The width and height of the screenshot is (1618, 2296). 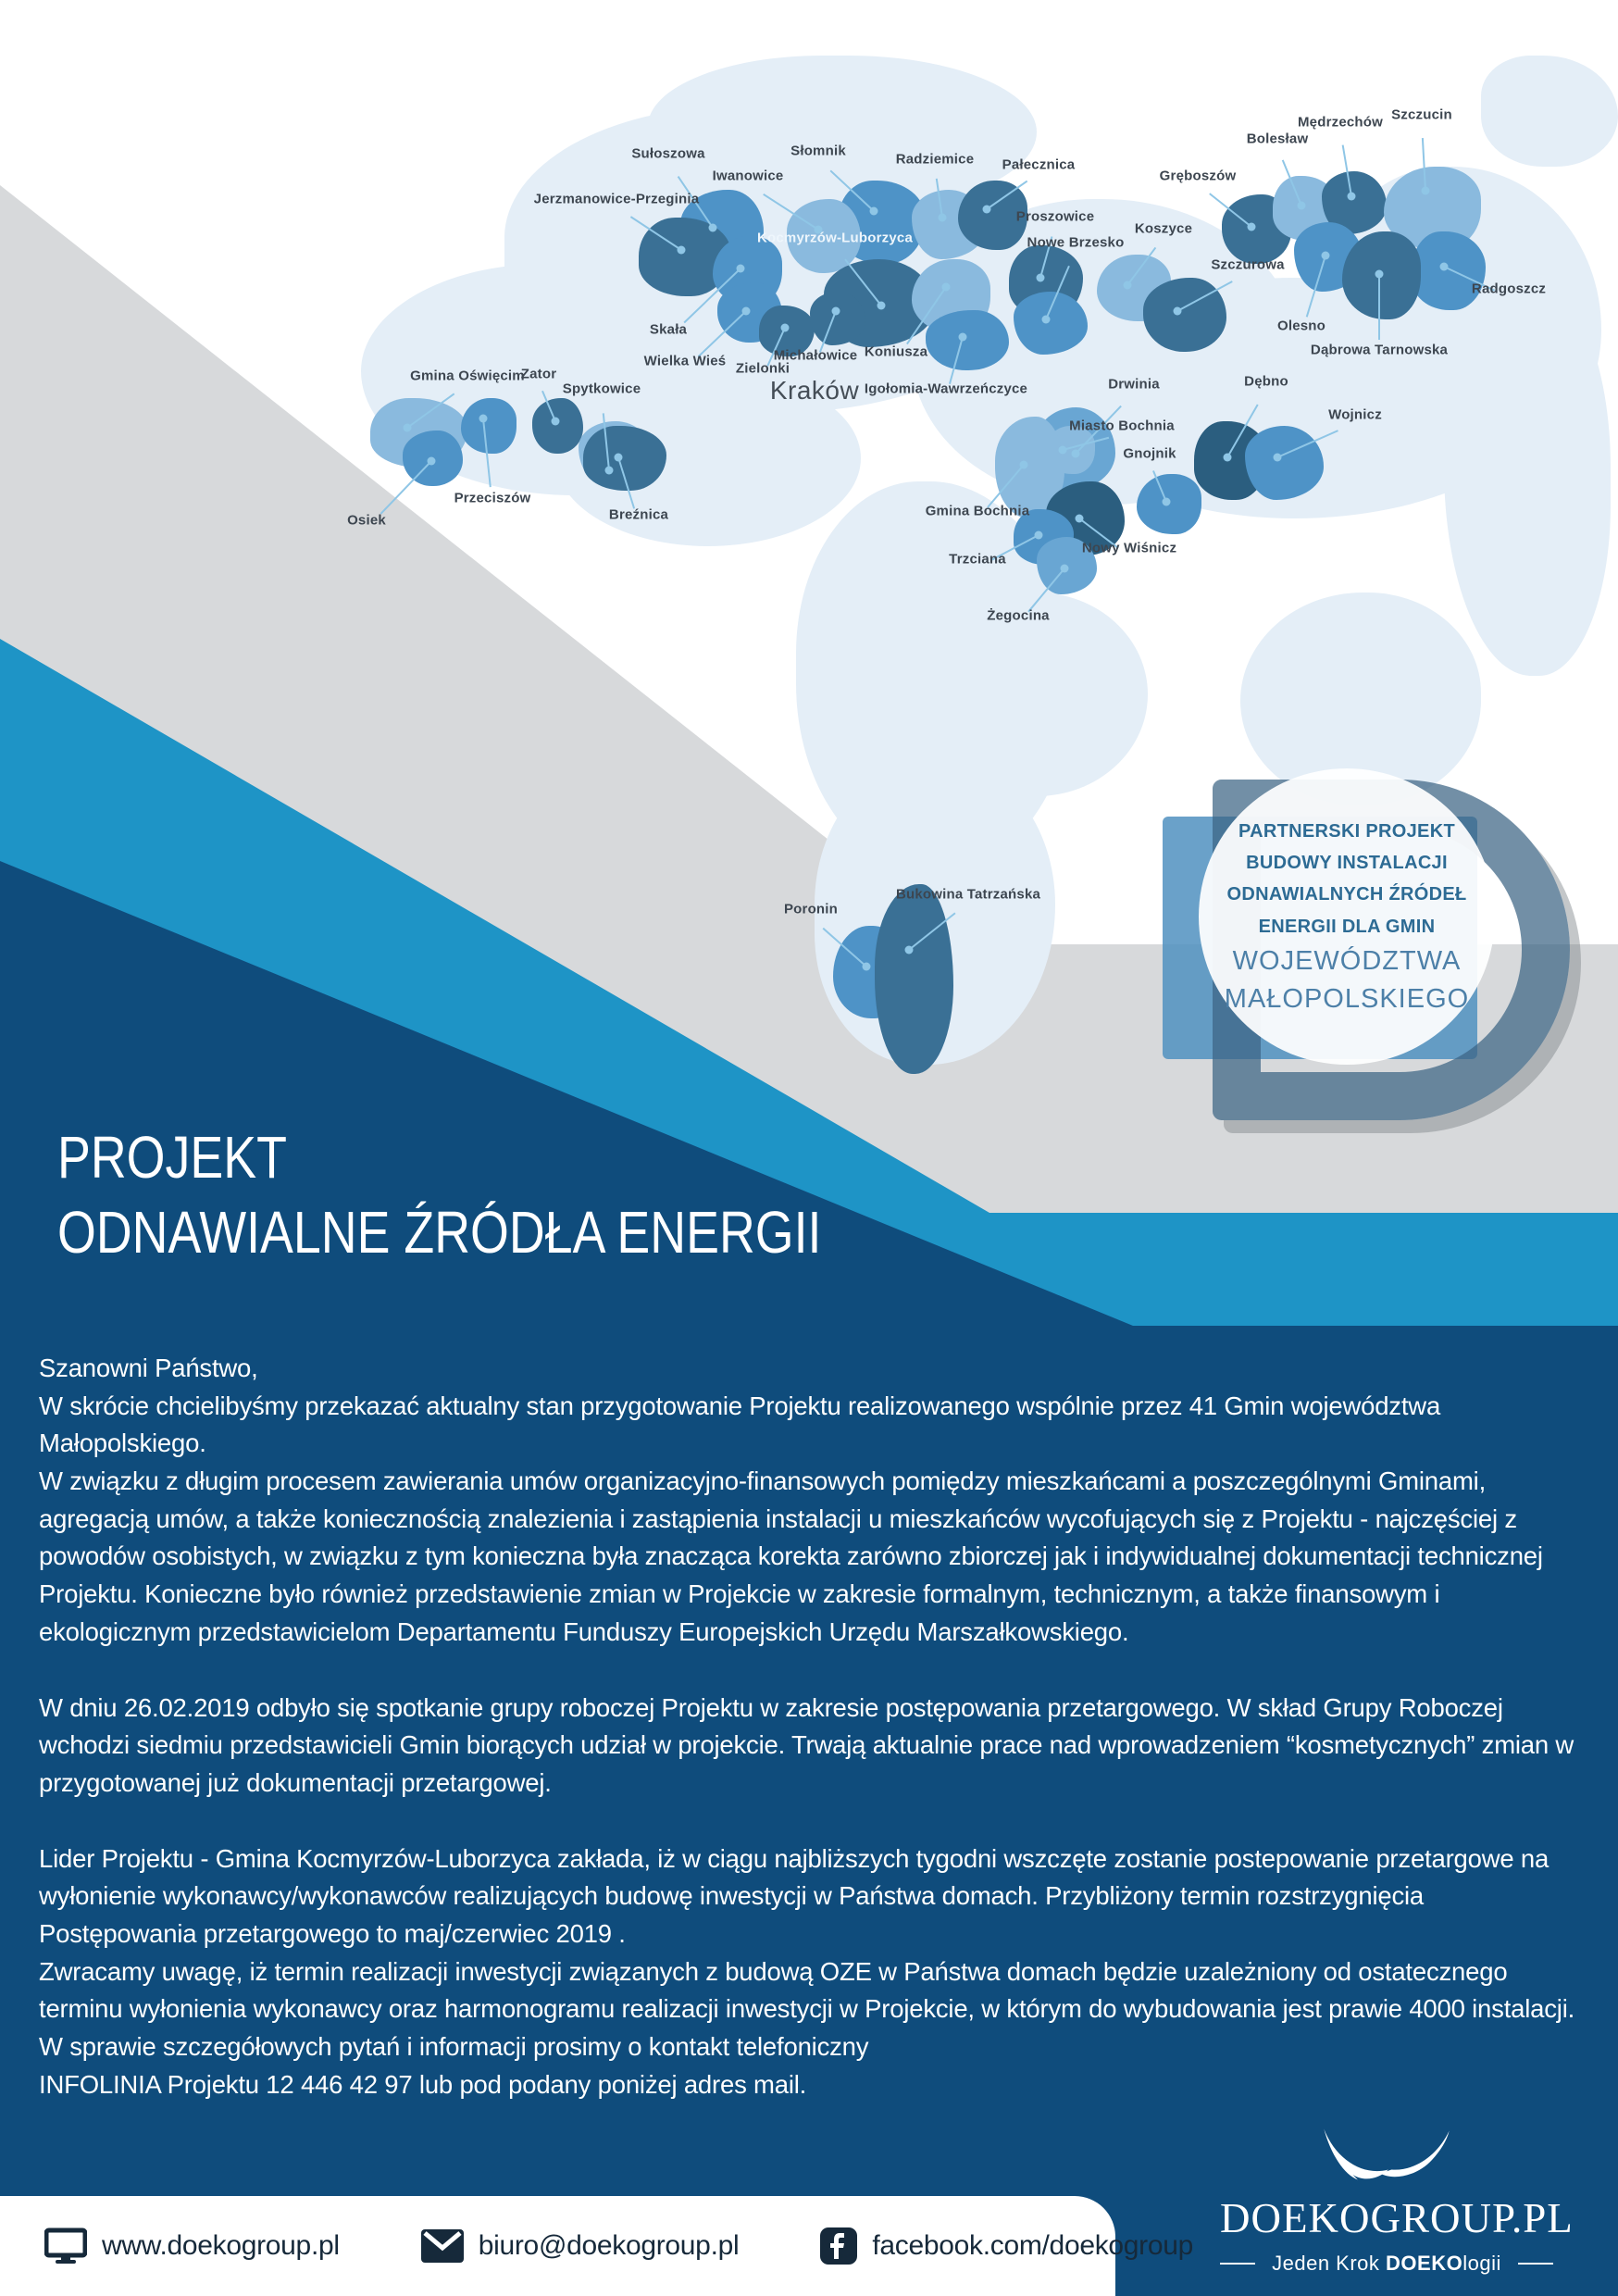 What do you see at coordinates (172, 1157) in the screenshot?
I see `page-title-line1: PROJEKT` at bounding box center [172, 1157].